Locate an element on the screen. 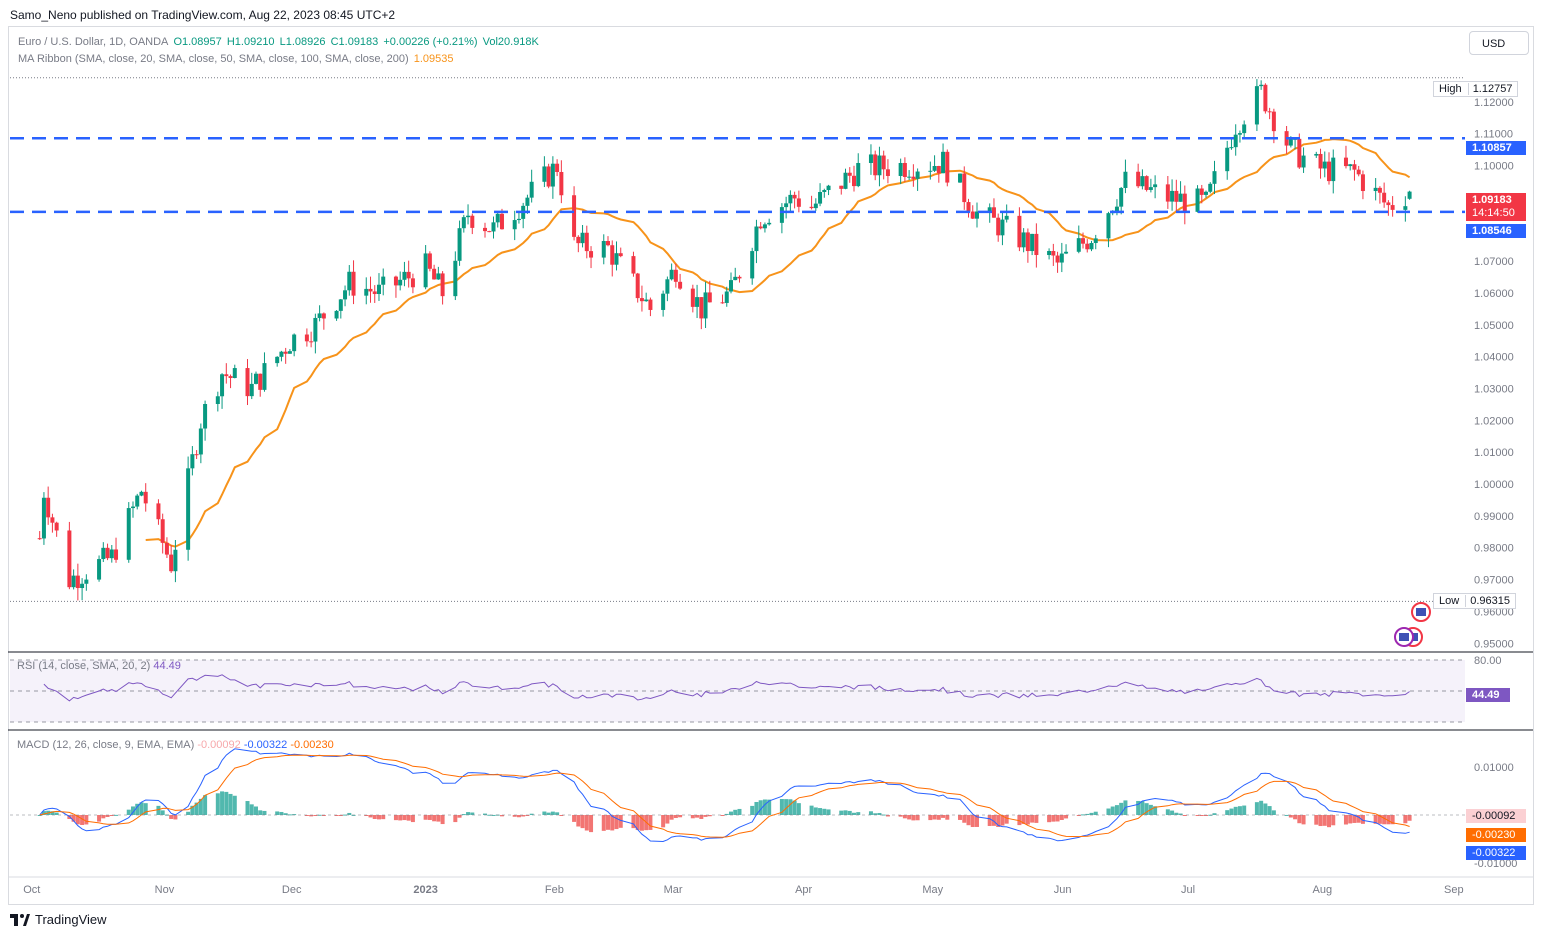  symbol-title: Euro / U.S. Dollar, 1D, OANDA is located at coordinates (93, 42).